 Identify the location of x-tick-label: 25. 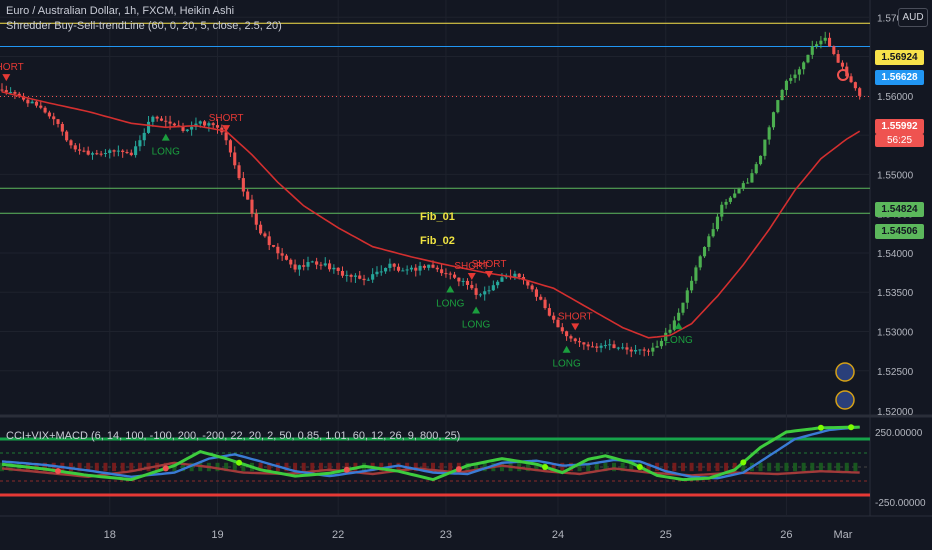
(666, 535).